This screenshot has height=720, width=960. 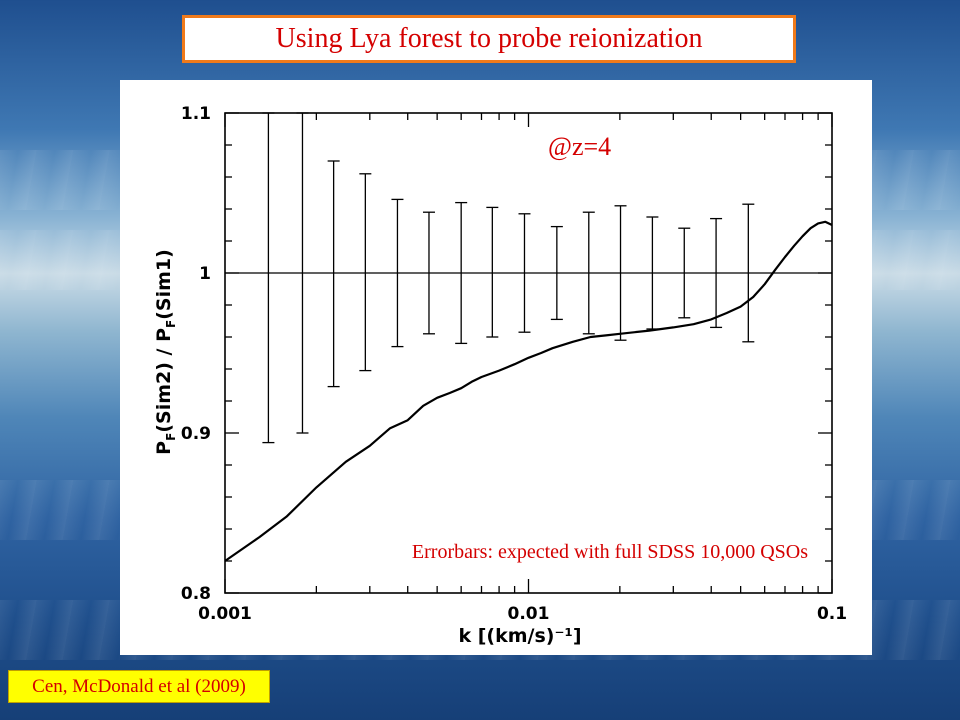 What do you see at coordinates (529, 614) in the screenshot?
I see `x-tick-label: 0.01` at bounding box center [529, 614].